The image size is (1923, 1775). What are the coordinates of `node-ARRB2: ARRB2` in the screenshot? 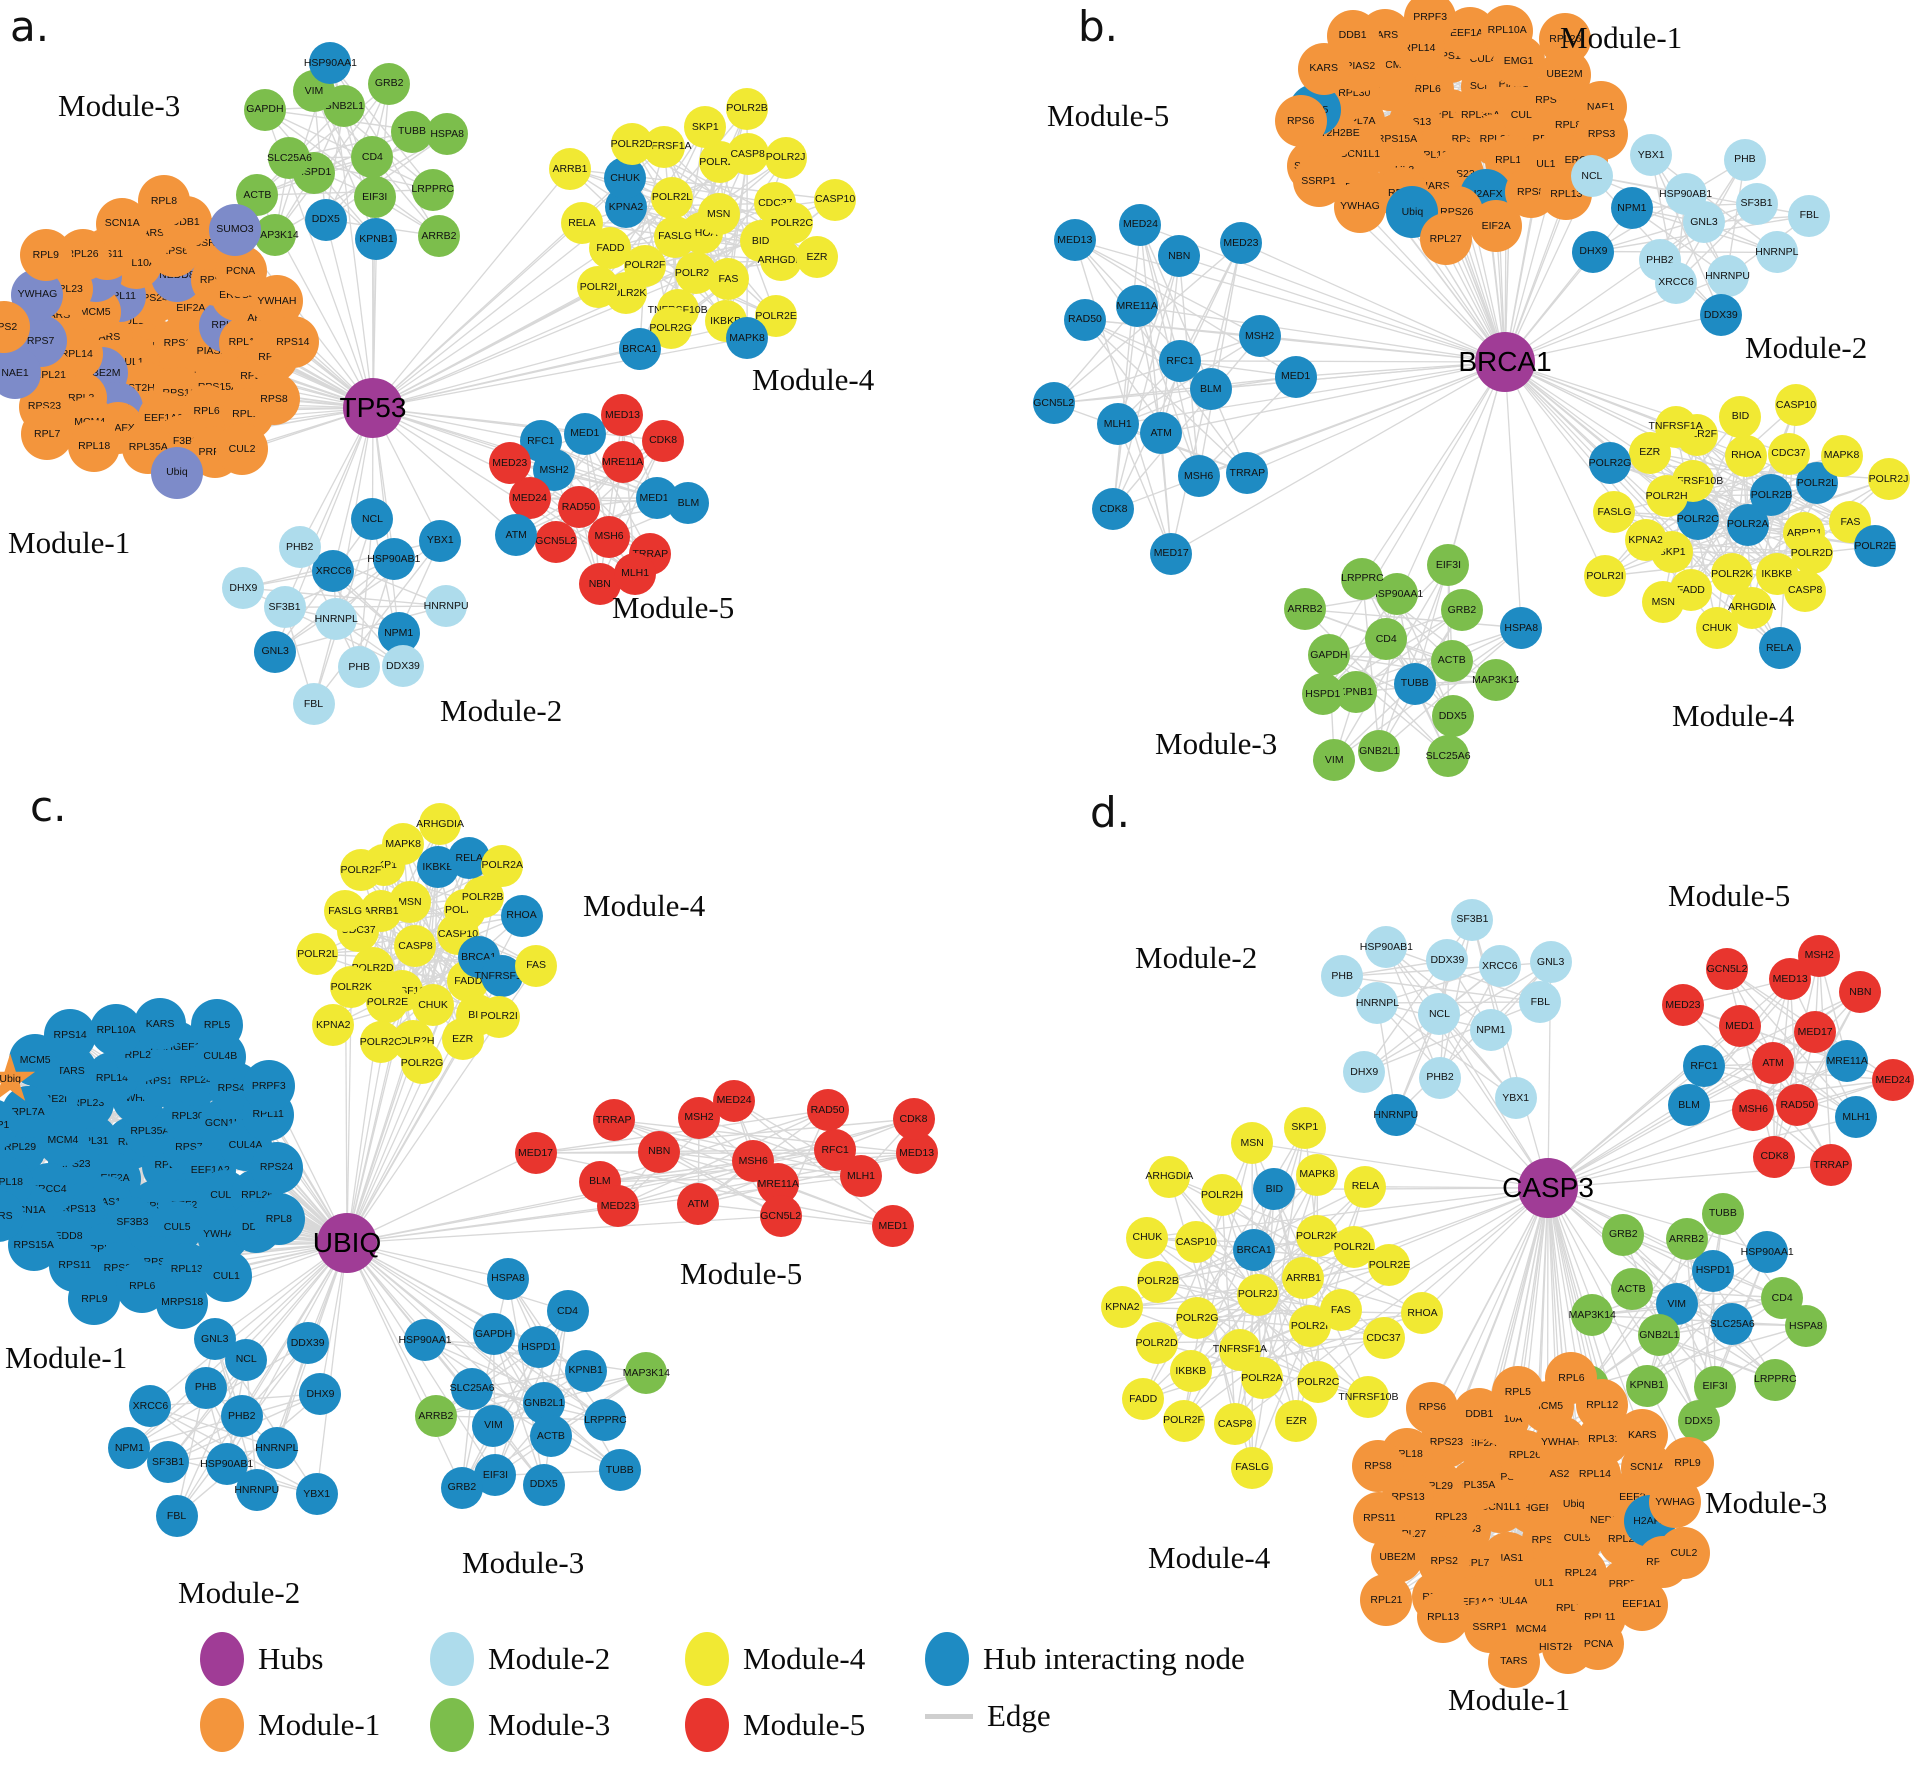 It's located at (438, 236).